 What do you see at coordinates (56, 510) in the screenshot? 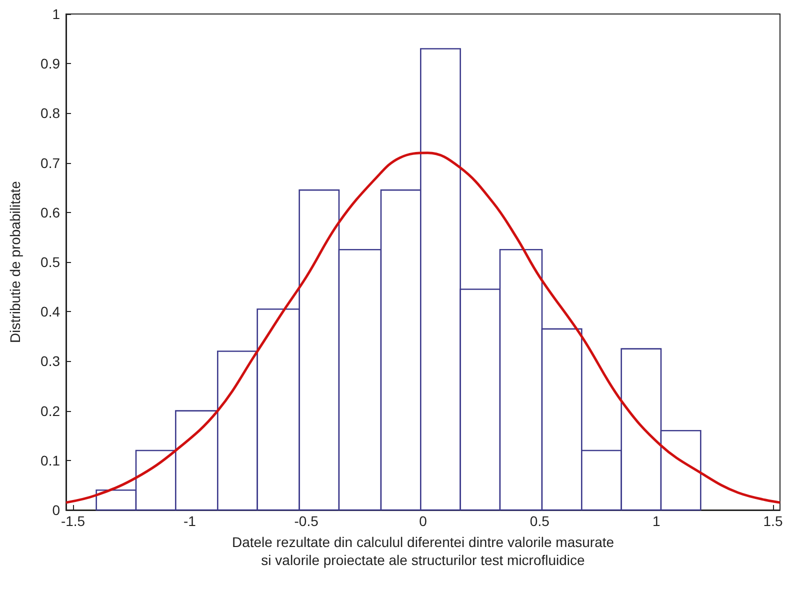
I see `y-tick-label: 0` at bounding box center [56, 510].